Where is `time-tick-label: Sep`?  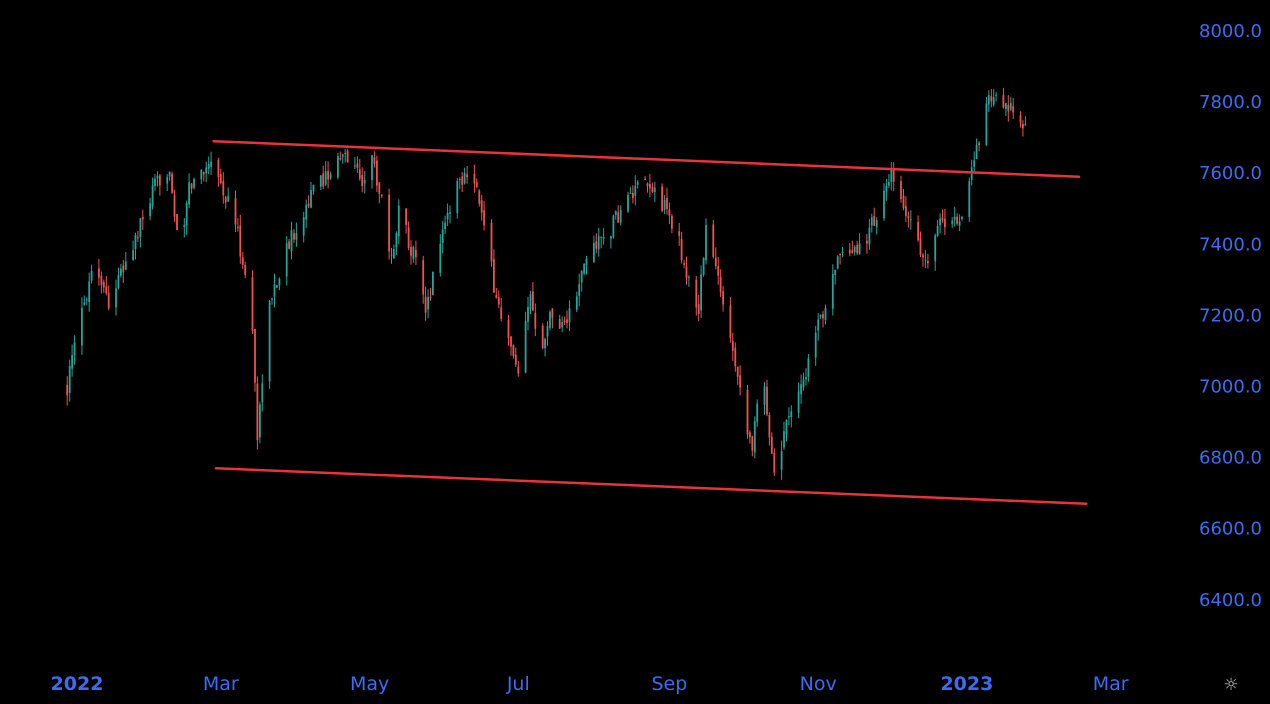 time-tick-label: Sep is located at coordinates (669, 684).